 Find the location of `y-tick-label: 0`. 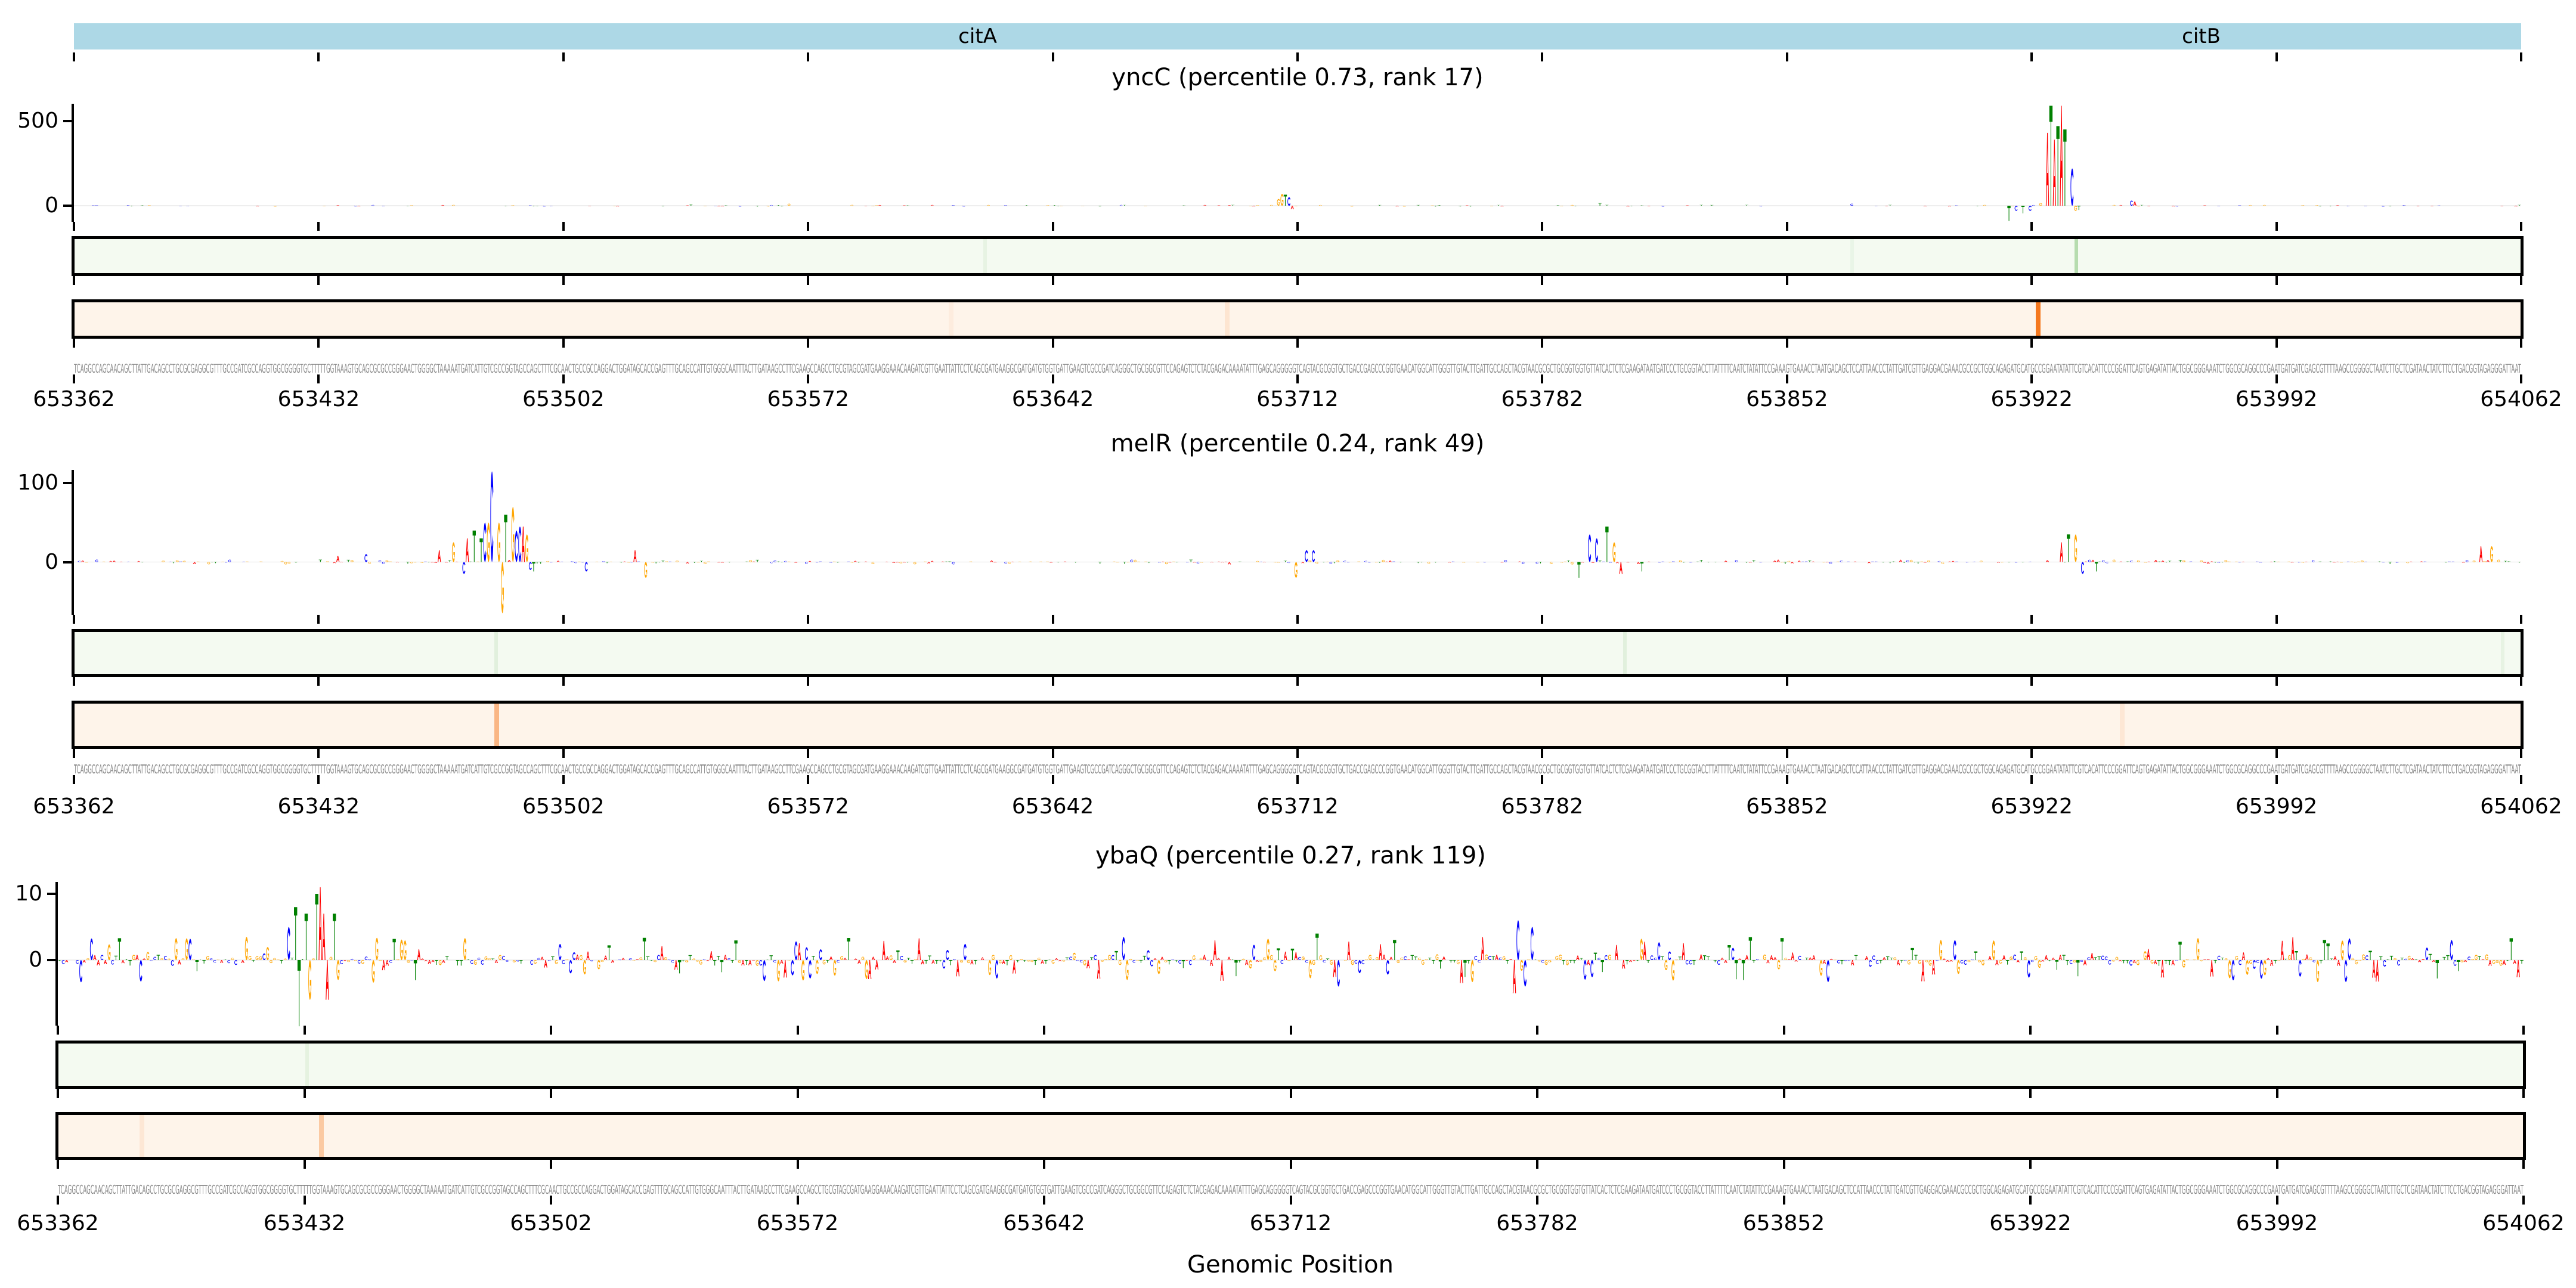

y-tick-label: 0 is located at coordinates (35, 961).